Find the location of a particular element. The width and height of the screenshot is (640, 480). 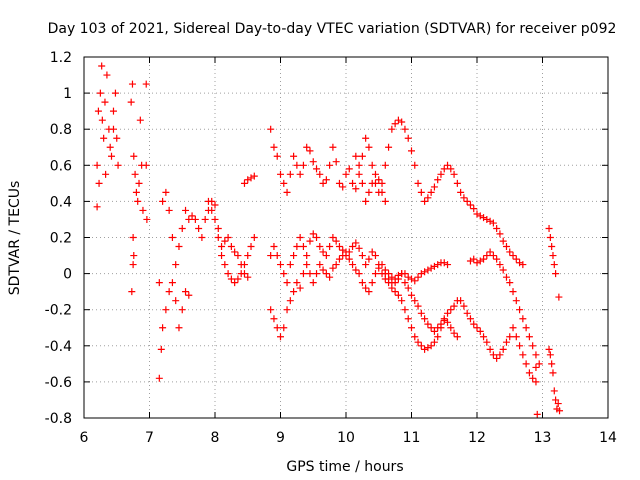

y-tick-labels: -0.8 -0.6 -0.4 -0.2 0 0.2 0.4 0.6 0.8 1 1.2 is located at coordinates (58, 238).